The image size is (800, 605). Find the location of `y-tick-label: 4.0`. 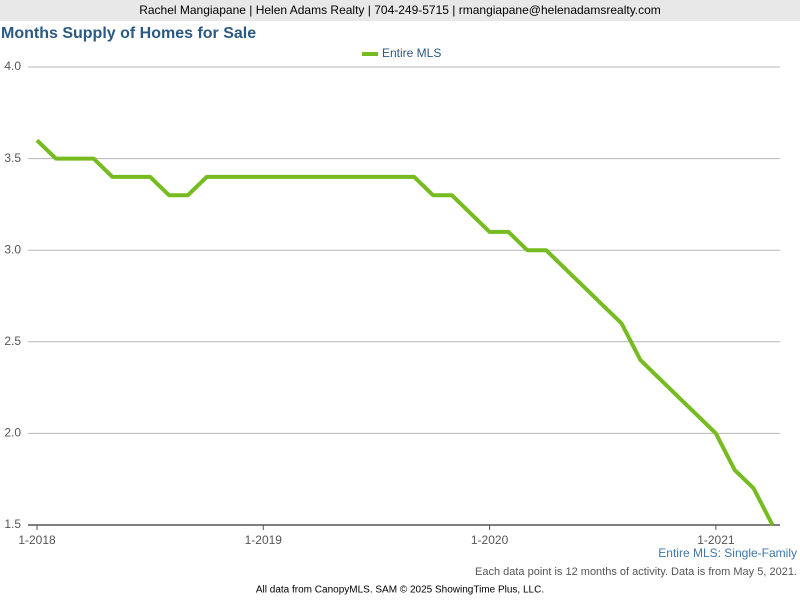

y-tick-label: 4.0 is located at coordinates (12, 66).